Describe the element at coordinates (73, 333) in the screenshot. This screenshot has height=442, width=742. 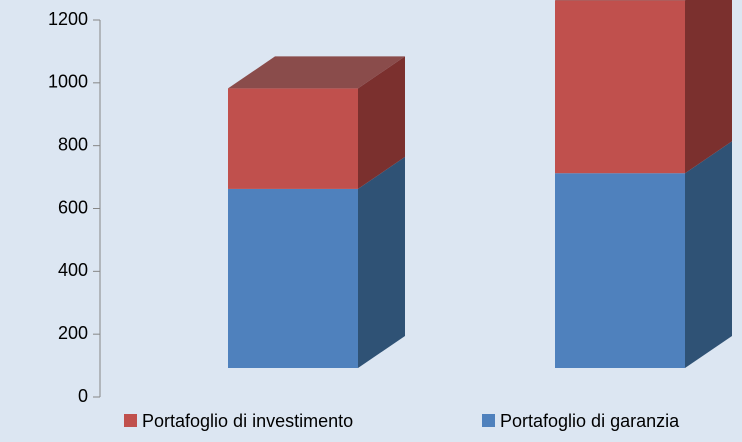
I see `y-tick-label: 200` at that location.